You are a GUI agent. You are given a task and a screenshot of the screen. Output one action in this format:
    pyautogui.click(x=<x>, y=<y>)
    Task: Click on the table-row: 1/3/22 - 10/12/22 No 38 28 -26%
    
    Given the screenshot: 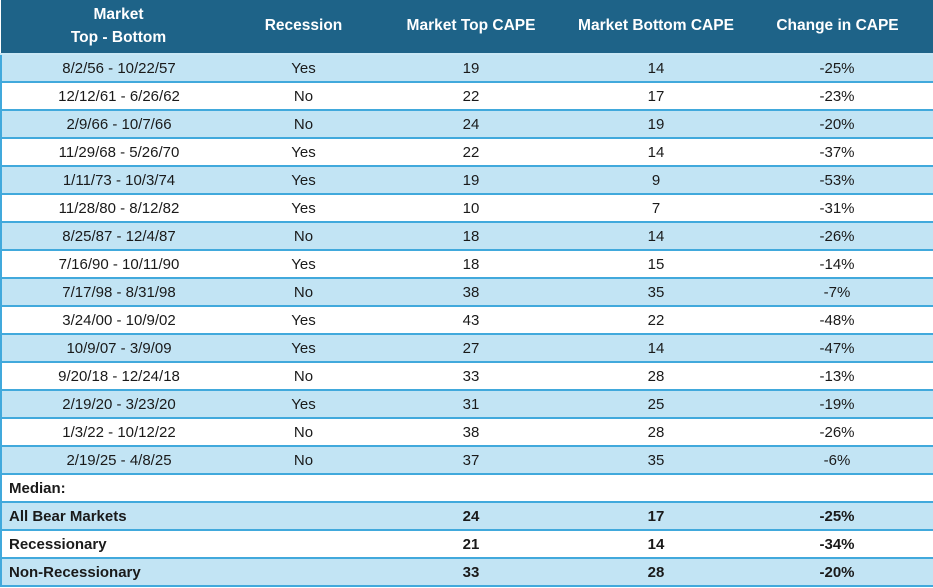 What is the action you would take?
    pyautogui.click(x=466, y=432)
    